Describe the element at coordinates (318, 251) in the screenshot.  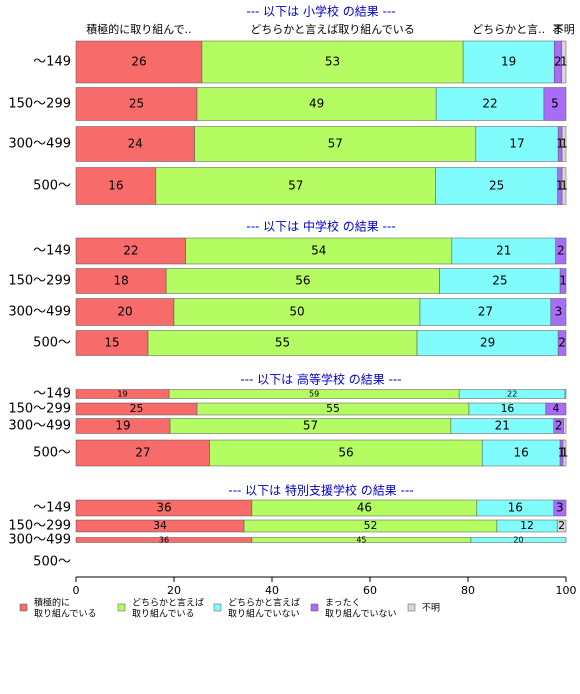
I see `value-label: 54` at that location.